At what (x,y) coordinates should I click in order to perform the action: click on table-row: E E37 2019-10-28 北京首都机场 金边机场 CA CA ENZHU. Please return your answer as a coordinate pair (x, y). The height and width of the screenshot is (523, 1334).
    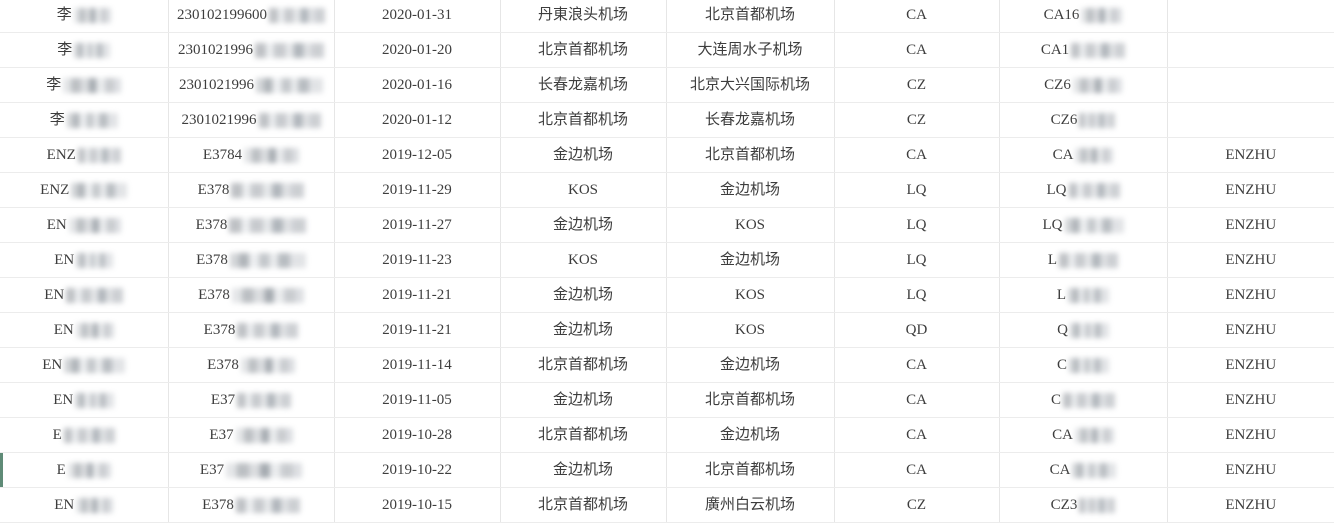
    Looking at the image, I should click on (667, 435).